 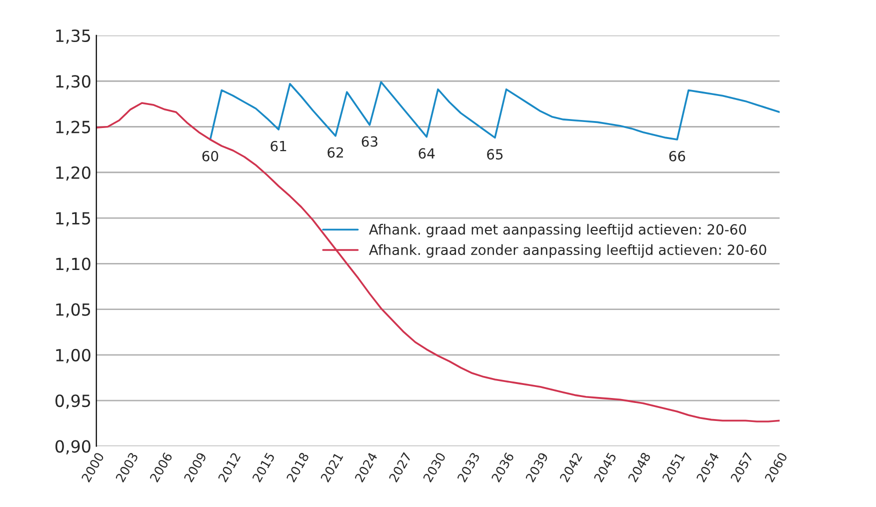 What do you see at coordinates (567, 251) in the screenshot?
I see `legend-label: Afhank. graad zonder aanpassing leeftijd actieven: 20-60` at bounding box center [567, 251].